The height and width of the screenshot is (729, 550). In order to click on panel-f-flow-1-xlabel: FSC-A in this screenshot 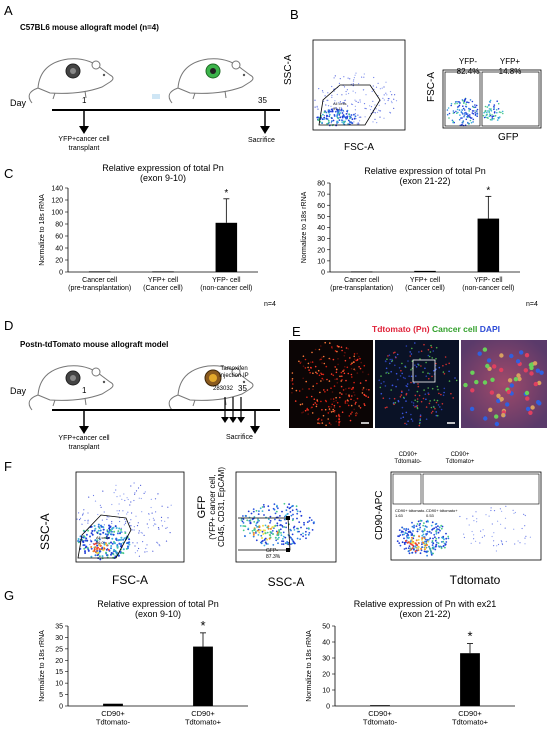, I will do `click(130, 580)`.